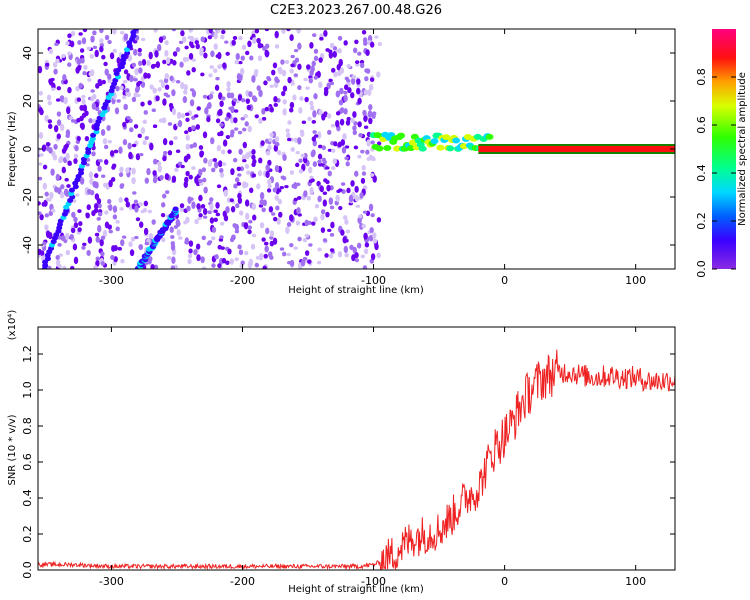  What do you see at coordinates (242, 581) in the screenshot?
I see `x-tick-label: -200` at bounding box center [242, 581].